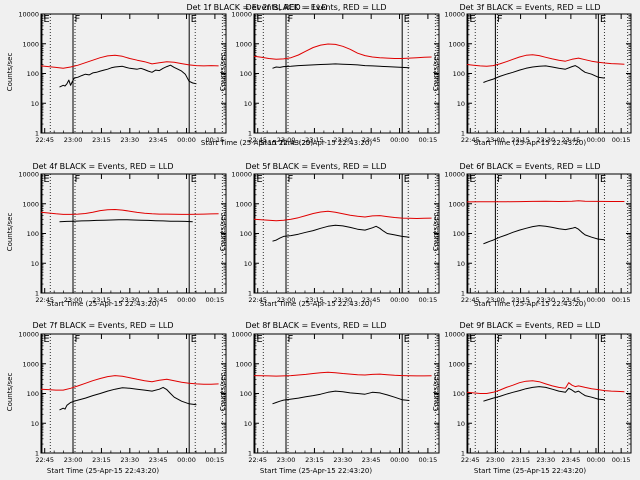 Image resolution: width=640 pixels, height=480 pixels. What do you see at coordinates (315, 7) in the screenshot?
I see `panel-title: Det 2f BLACK = Events, RED = LLD` at bounding box center [315, 7].